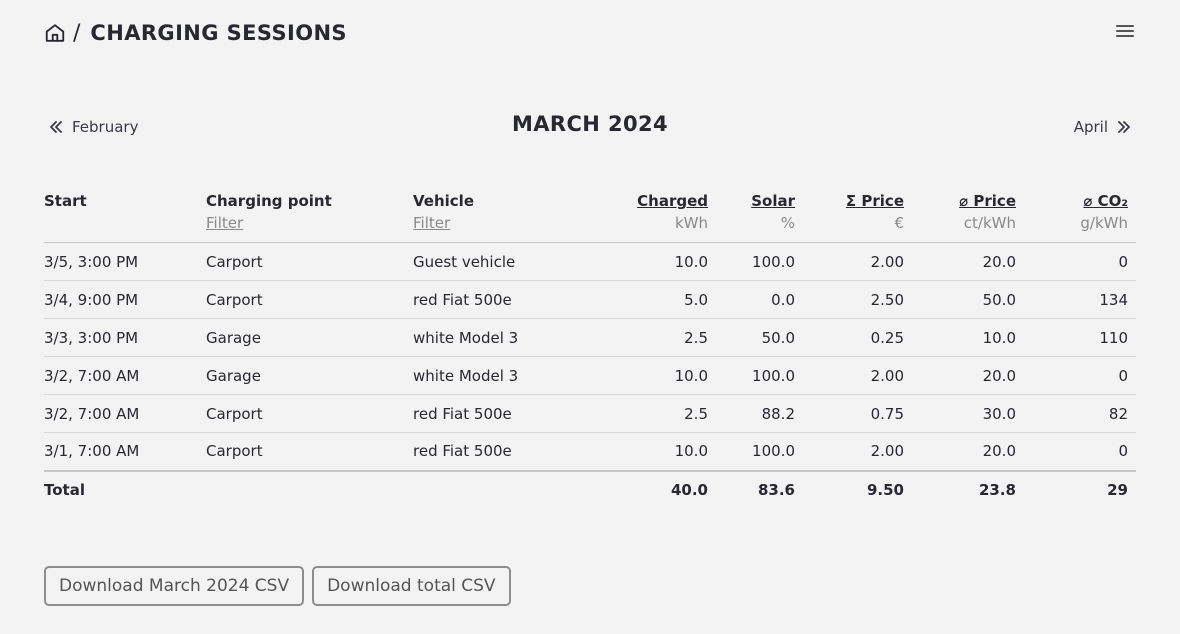 Image resolution: width=1180 pixels, height=634 pixels. I want to click on previous-month-label: February, so click(105, 127).